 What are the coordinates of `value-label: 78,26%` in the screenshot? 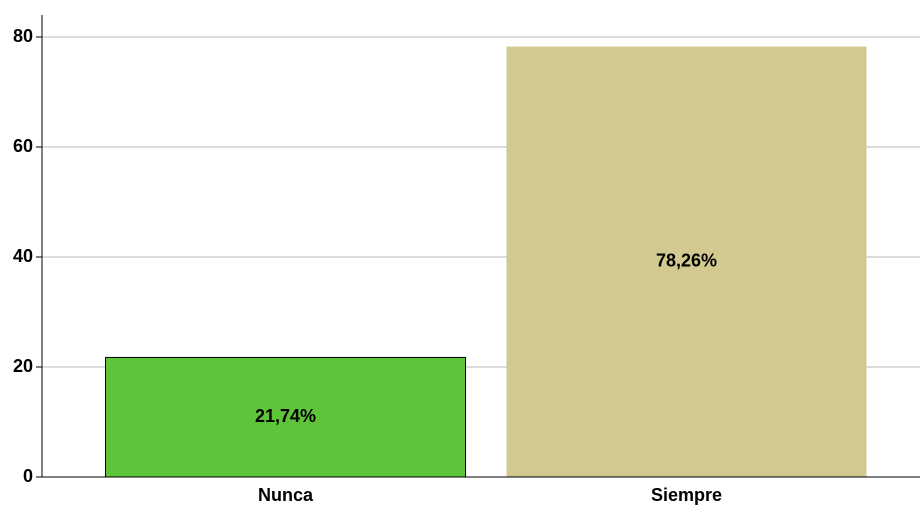 It's located at (686, 261).